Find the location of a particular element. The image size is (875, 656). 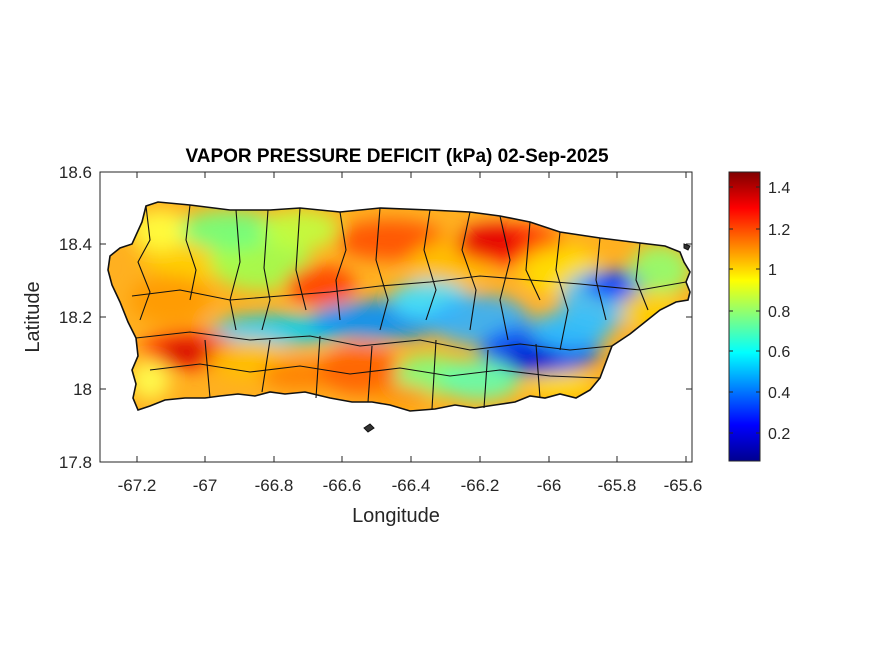

x-tick-label: -65.8 is located at coordinates (617, 485).